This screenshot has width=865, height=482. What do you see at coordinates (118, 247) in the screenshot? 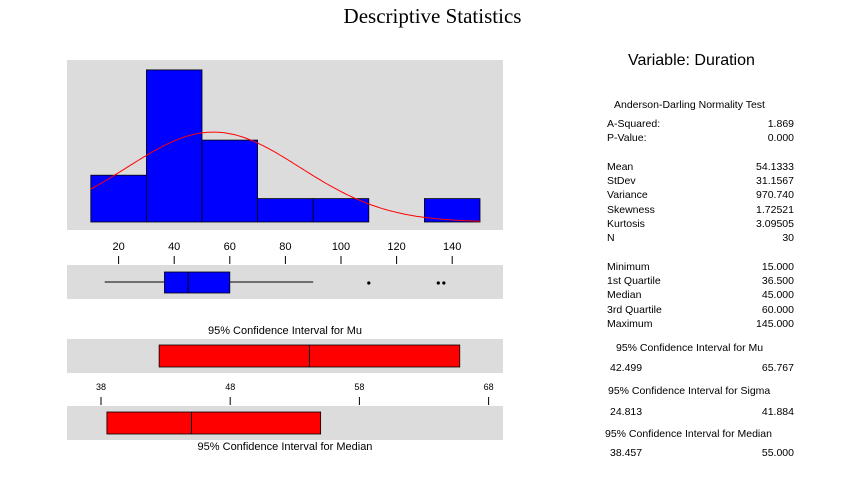
I see `histogram-tick-label: 20` at bounding box center [118, 247].